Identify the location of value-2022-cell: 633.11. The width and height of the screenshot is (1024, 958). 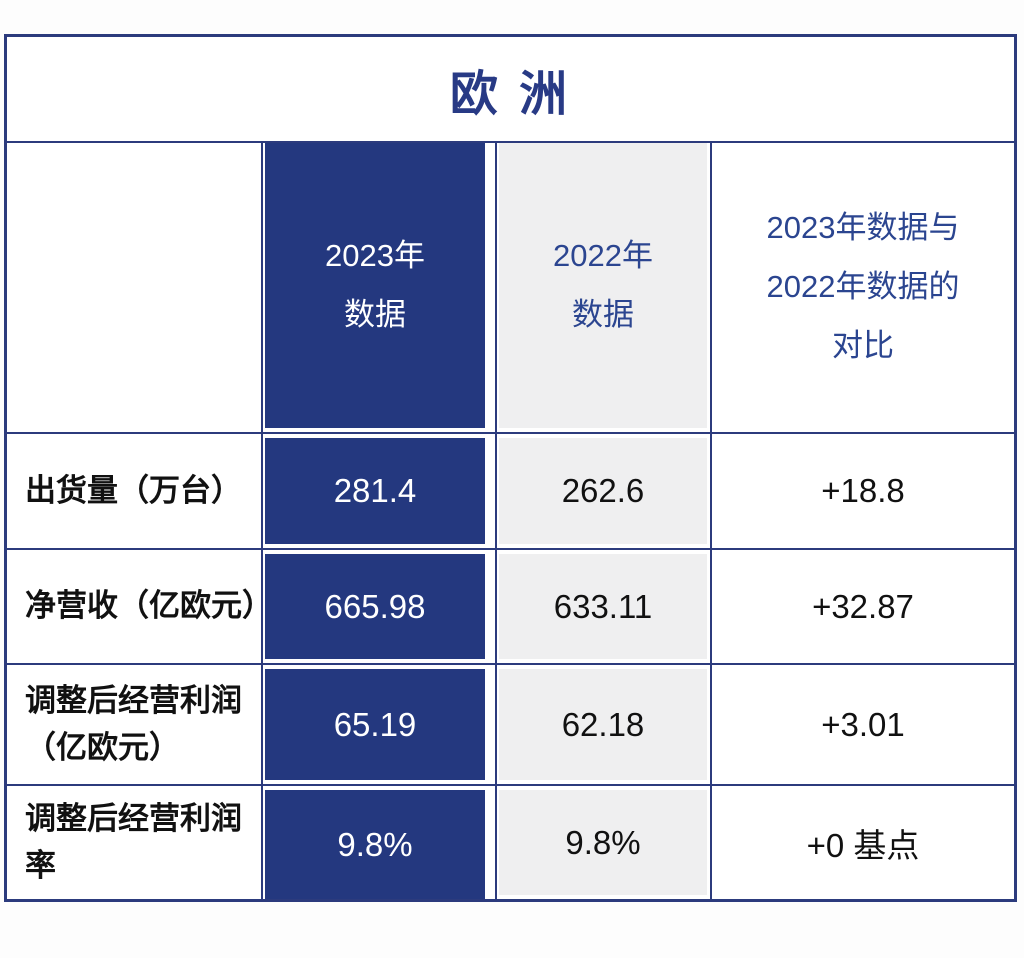
(604, 607).